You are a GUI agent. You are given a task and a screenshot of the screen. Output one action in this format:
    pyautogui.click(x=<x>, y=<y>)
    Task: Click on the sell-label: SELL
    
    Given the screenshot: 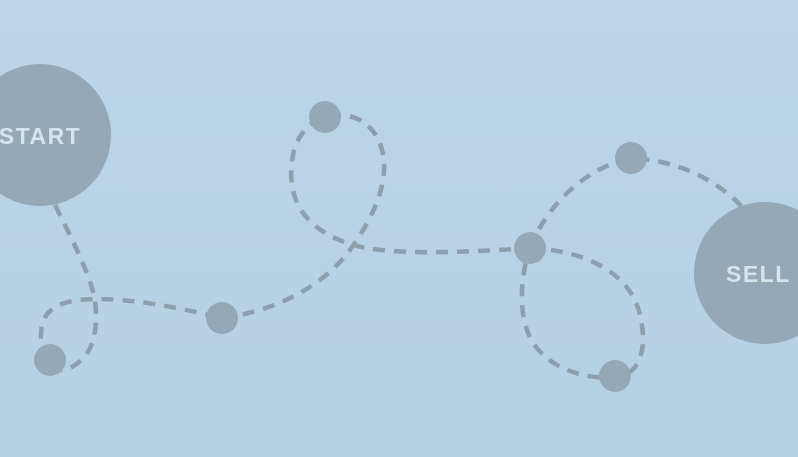 What is the action you would take?
    pyautogui.click(x=758, y=274)
    